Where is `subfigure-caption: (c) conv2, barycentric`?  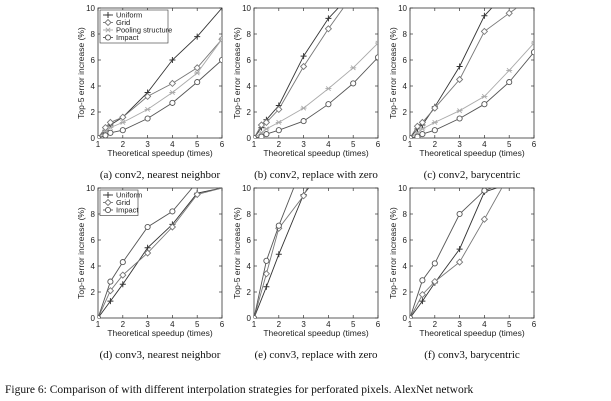 subfigure-caption: (c) conv2, barycentric is located at coordinates (472, 175).